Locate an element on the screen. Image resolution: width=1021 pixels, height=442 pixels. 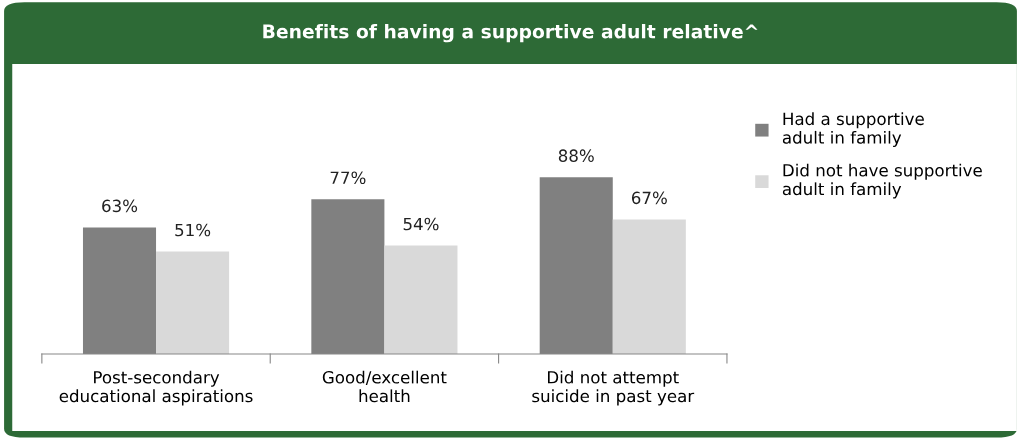
legend-label: Did not have supportive adult in family is located at coordinates (882, 181).